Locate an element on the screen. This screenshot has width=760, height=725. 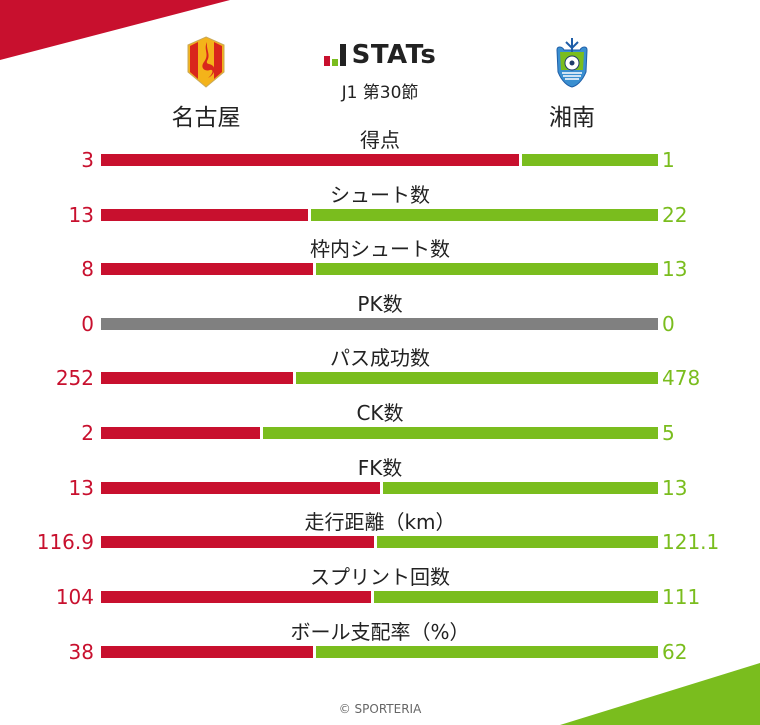
away-value: 0 is located at coordinates (668, 324).